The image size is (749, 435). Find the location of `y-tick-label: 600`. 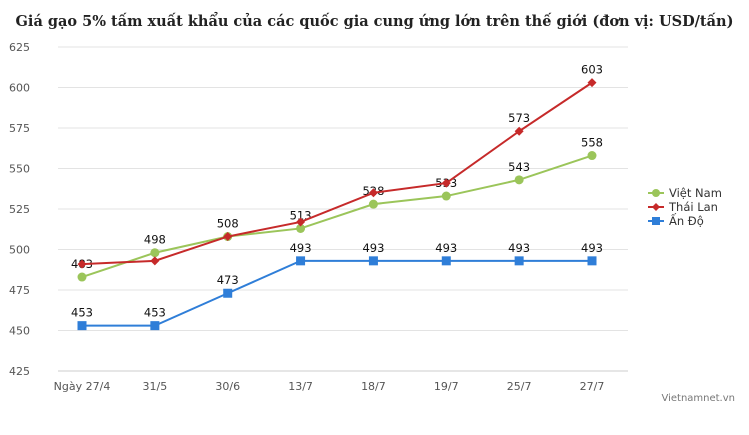

y-tick-label: 600 is located at coordinates (19, 88).